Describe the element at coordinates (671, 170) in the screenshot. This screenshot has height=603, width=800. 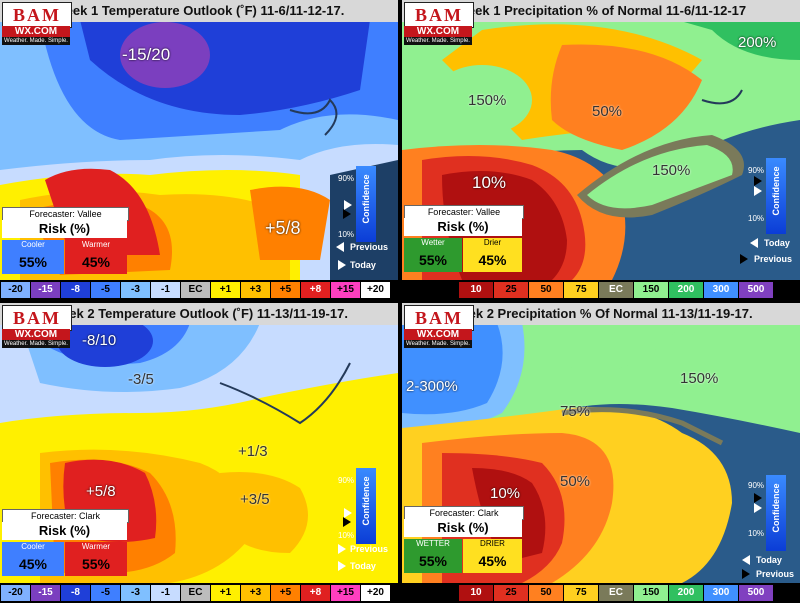
I see `map-label-southeast: 150%` at that location.